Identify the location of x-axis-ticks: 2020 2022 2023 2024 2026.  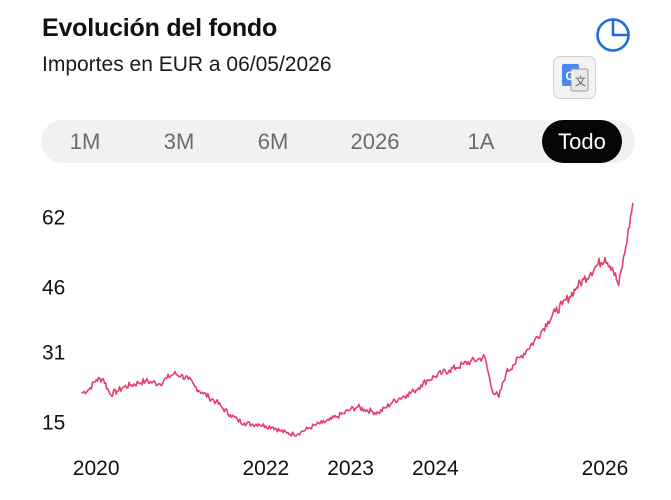
(351, 468).